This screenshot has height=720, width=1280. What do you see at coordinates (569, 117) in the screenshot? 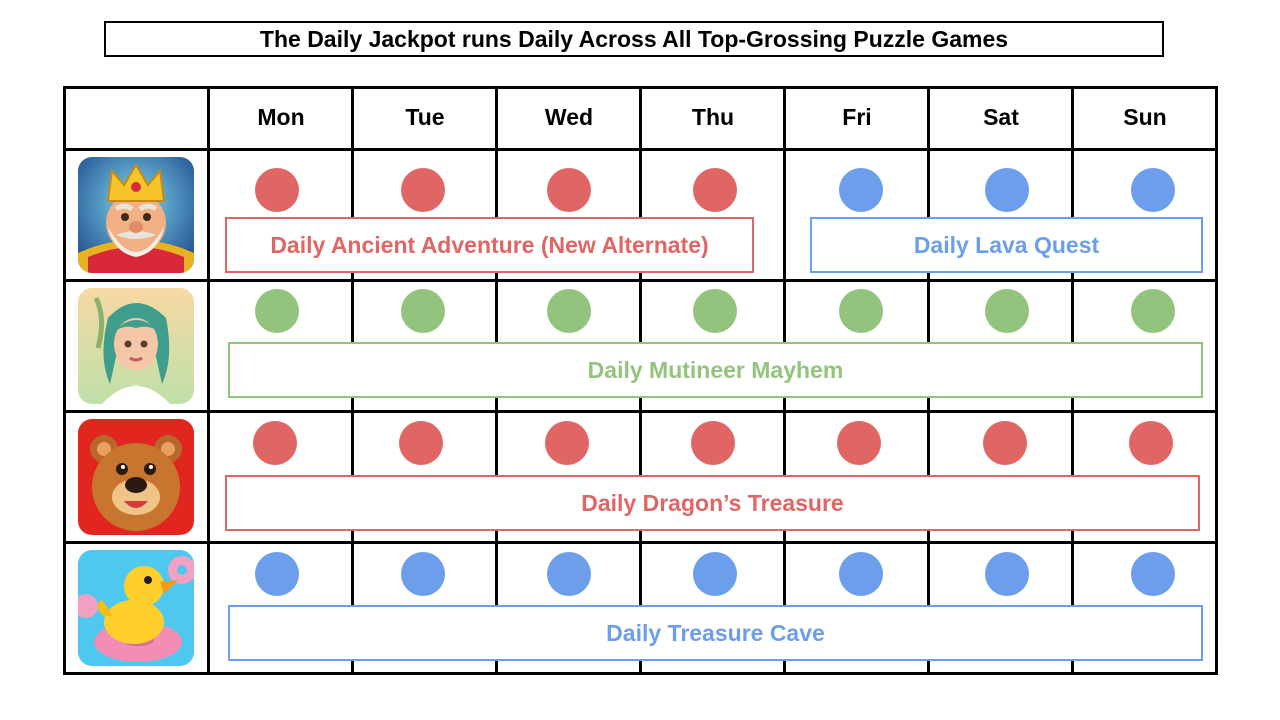
I see `day-header-wed: Wed` at bounding box center [569, 117].